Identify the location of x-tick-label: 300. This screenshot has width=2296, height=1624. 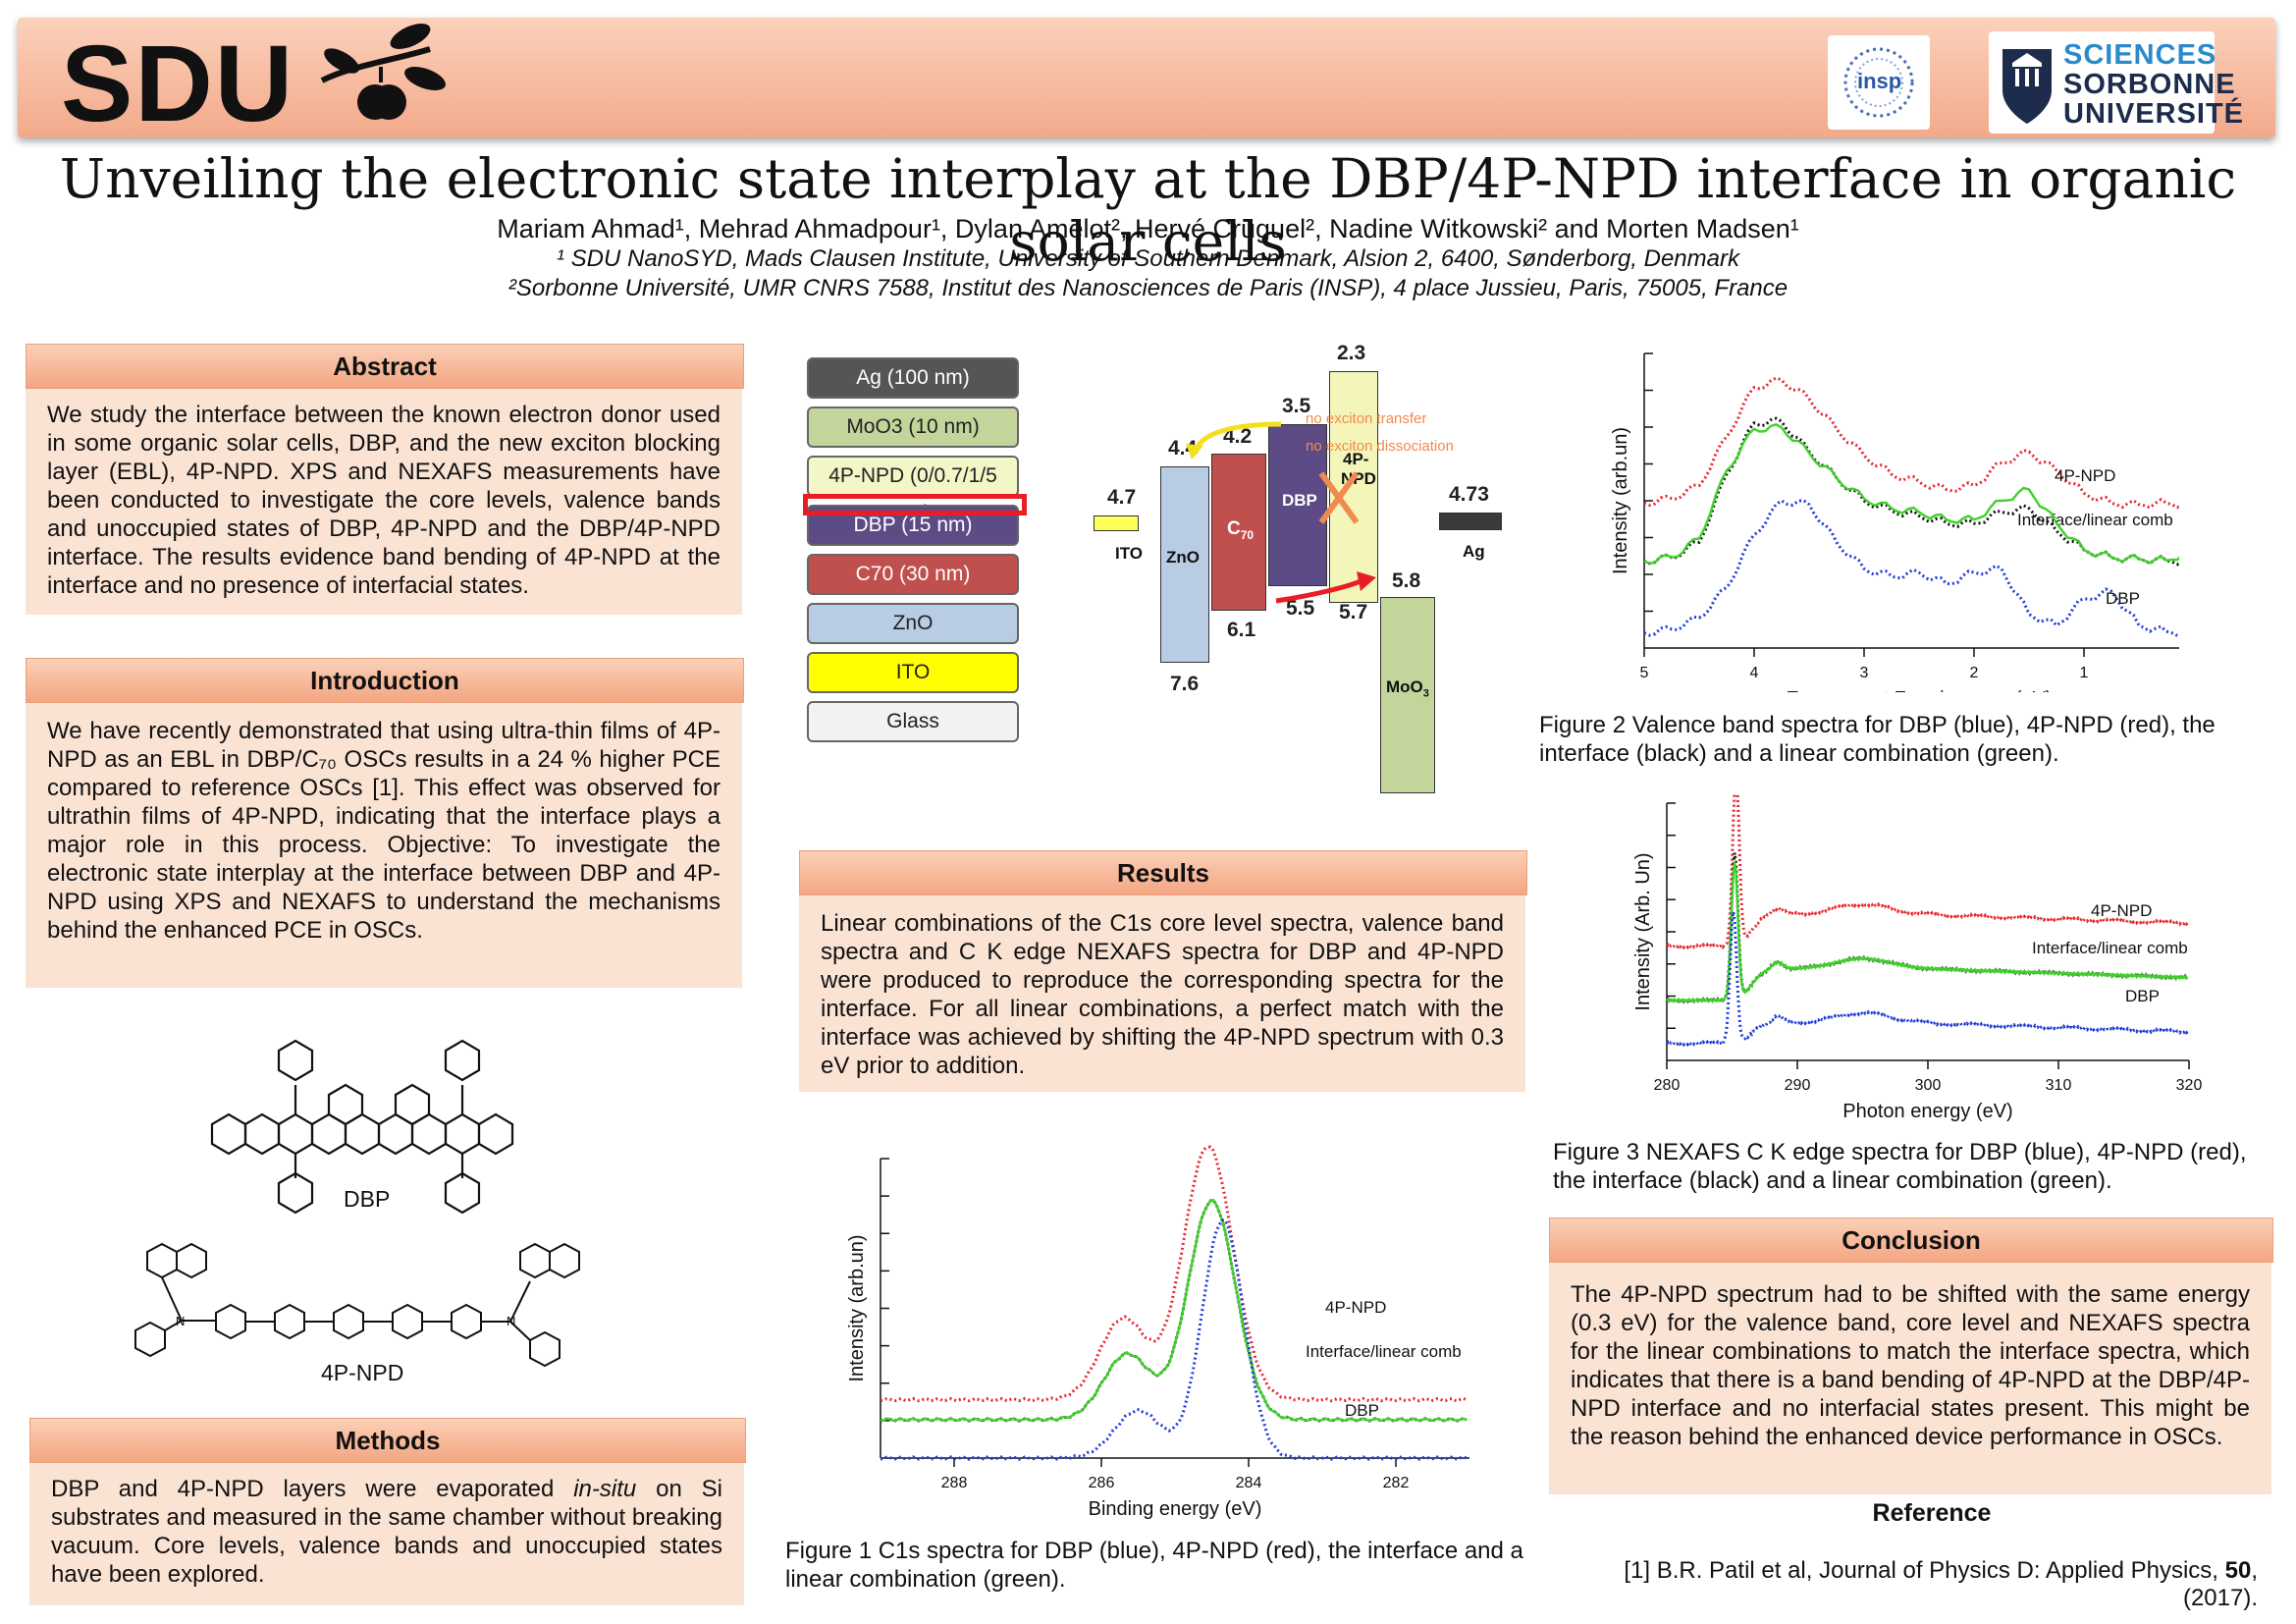
(1928, 1085).